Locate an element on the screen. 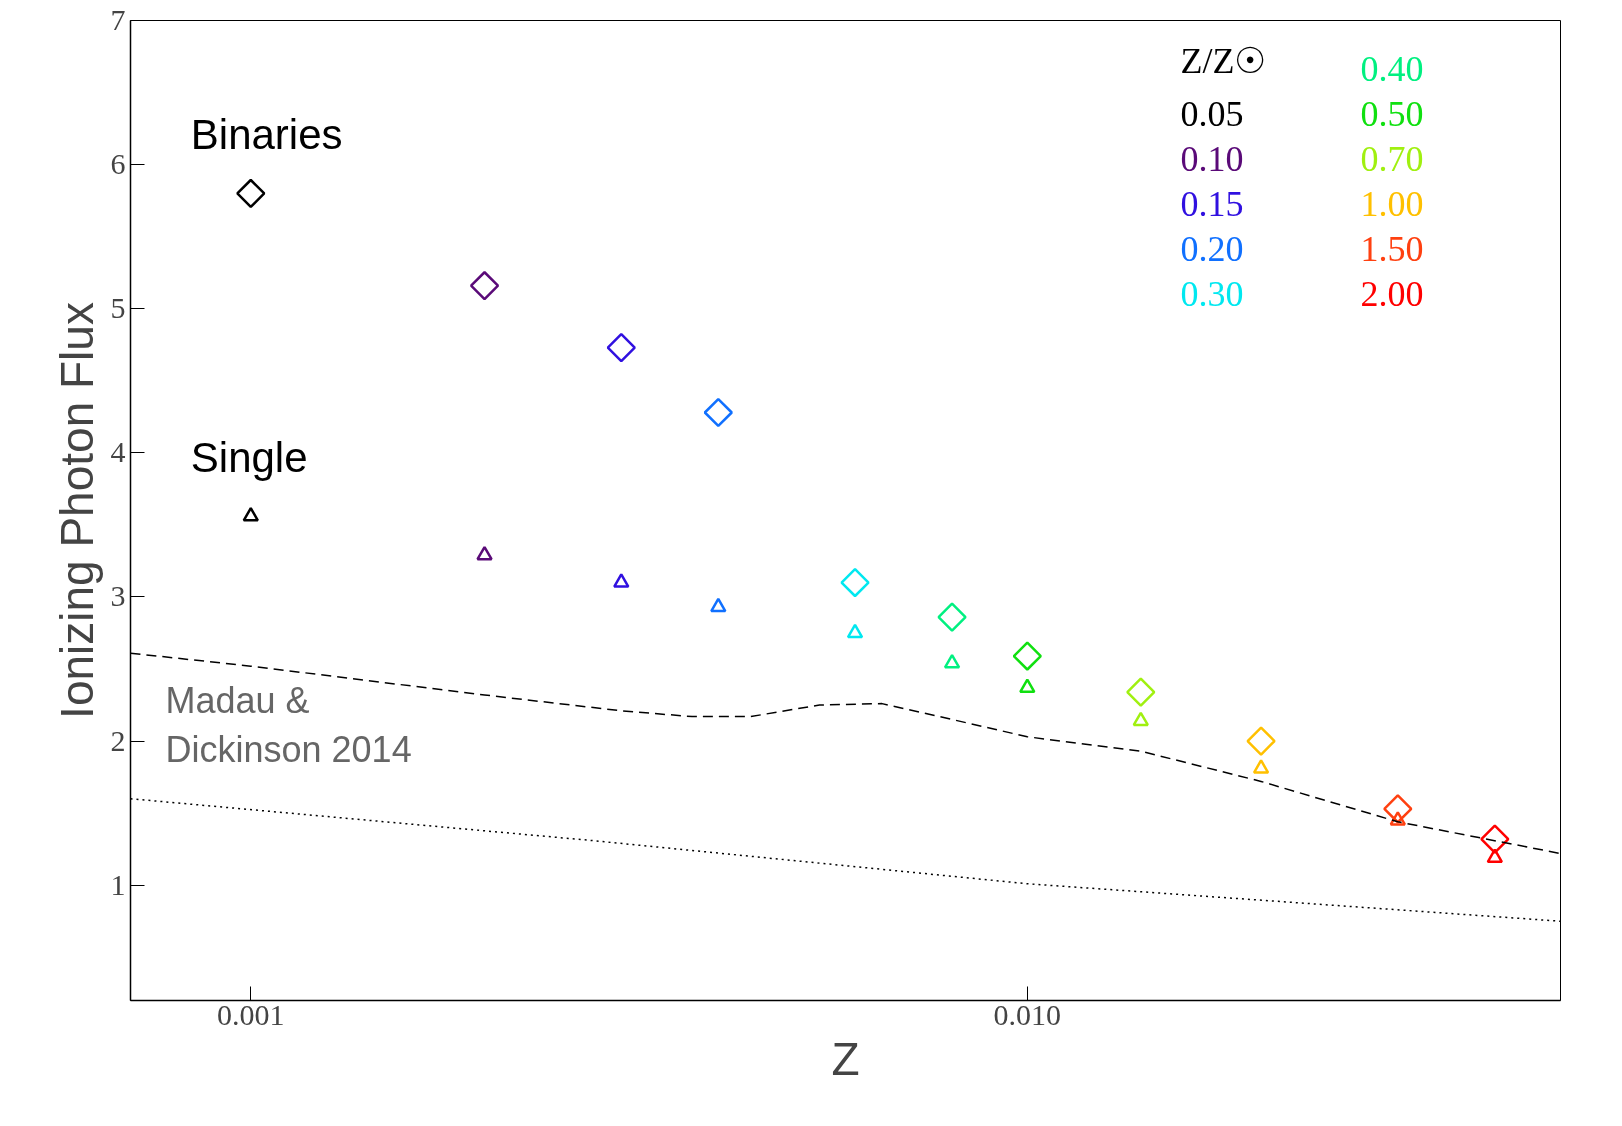 This screenshot has width=1622, height=1126. text: 0.70 is located at coordinates (1392, 158).